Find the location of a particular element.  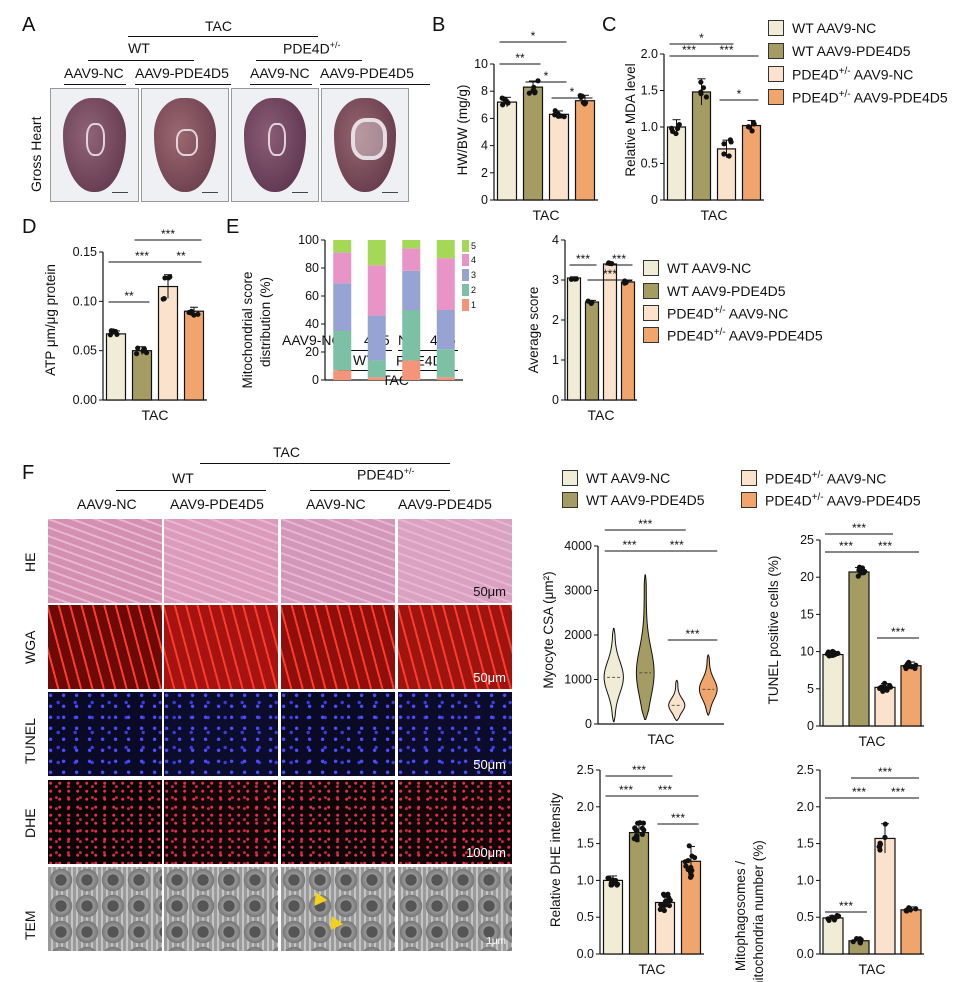

y-tick-label: 2.0 is located at coordinates (805, 807).